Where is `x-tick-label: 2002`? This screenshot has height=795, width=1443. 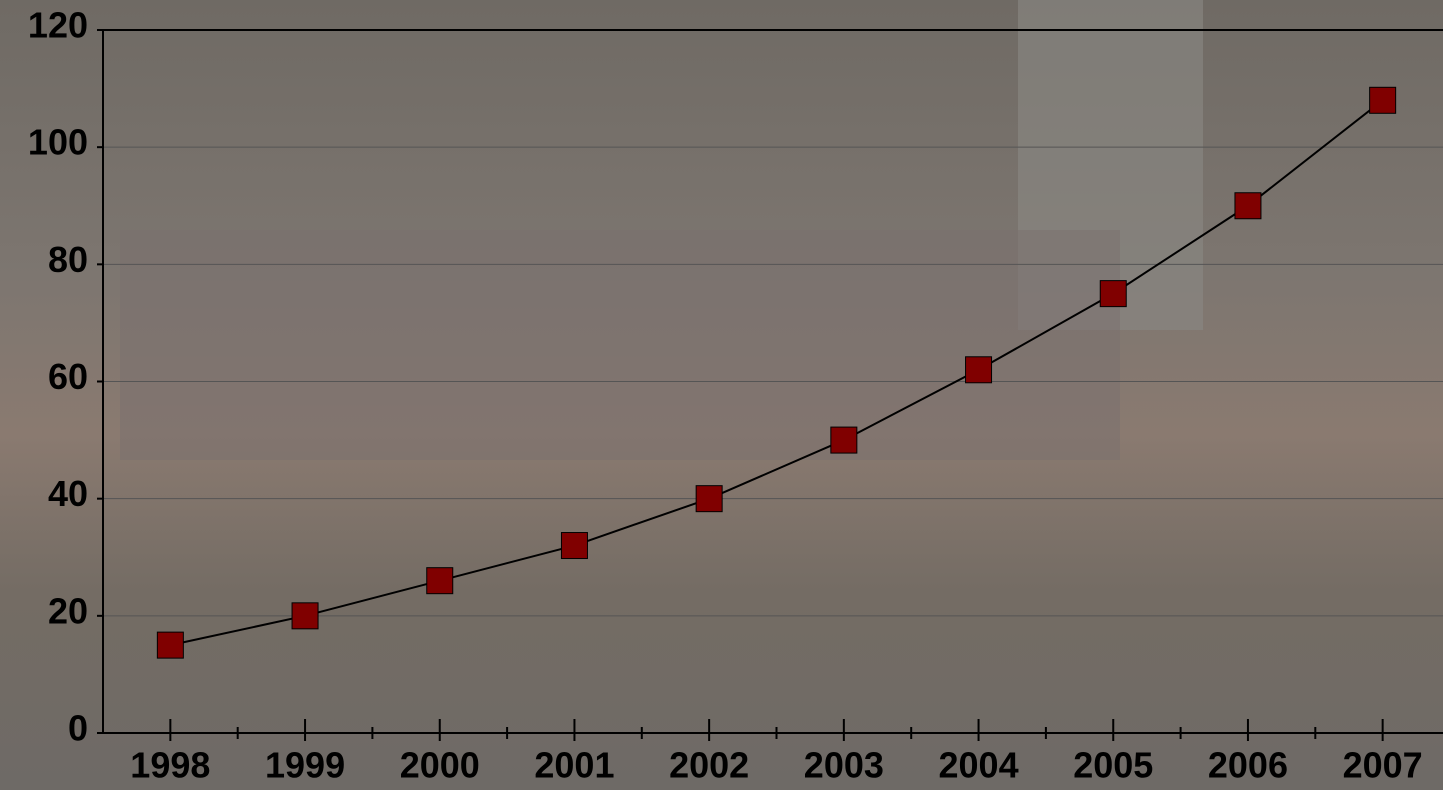 x-tick-label: 2002 is located at coordinates (709, 765).